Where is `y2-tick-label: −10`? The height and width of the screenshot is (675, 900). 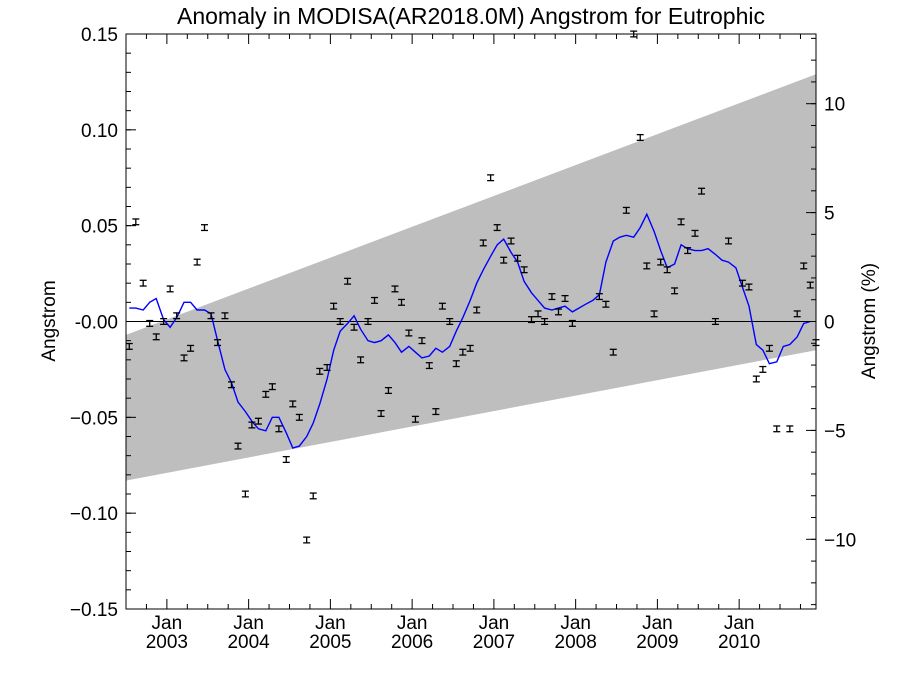
y2-tick-label: −10 is located at coordinates (840, 540).